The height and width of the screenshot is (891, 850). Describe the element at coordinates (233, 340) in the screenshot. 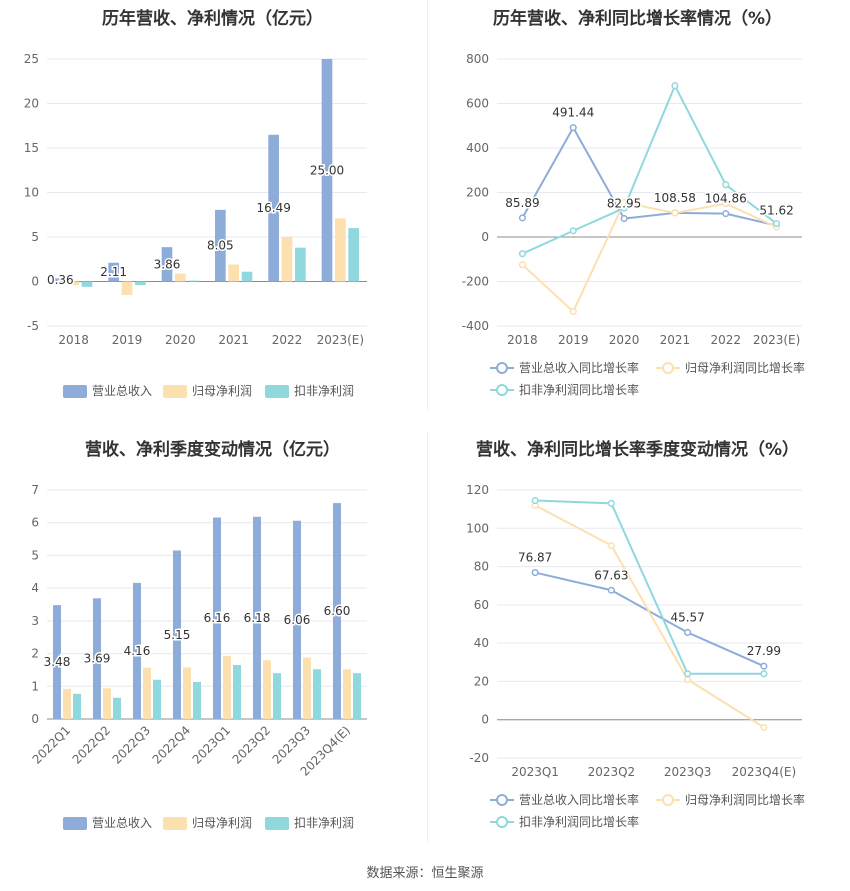

I see `x-tick-label: 2021` at that location.